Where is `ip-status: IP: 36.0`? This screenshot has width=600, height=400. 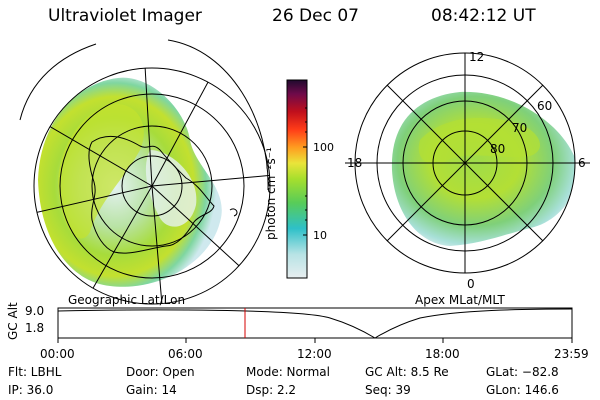
ip-status: IP: 36.0 is located at coordinates (31, 390).